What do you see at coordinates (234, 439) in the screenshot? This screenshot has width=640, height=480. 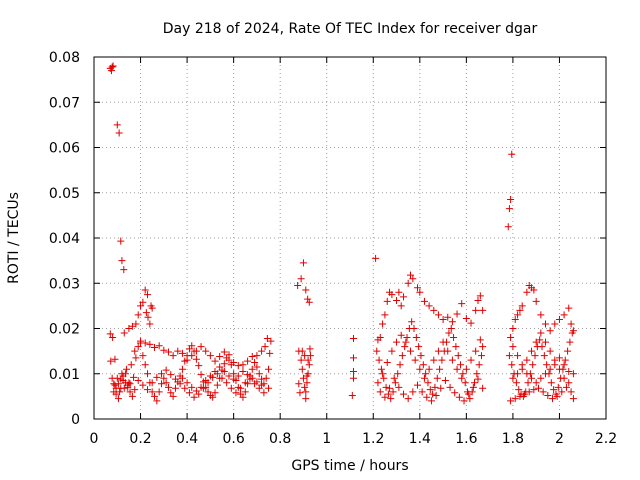 I see `x-tick-label: 0.6` at bounding box center [234, 439].